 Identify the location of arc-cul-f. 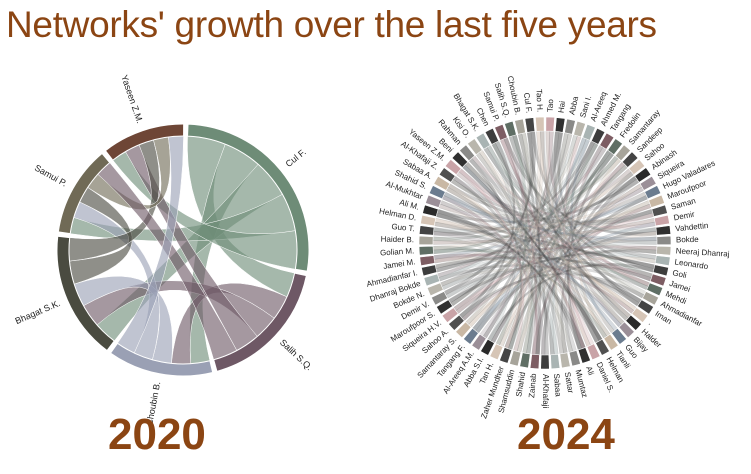
(530, 125).